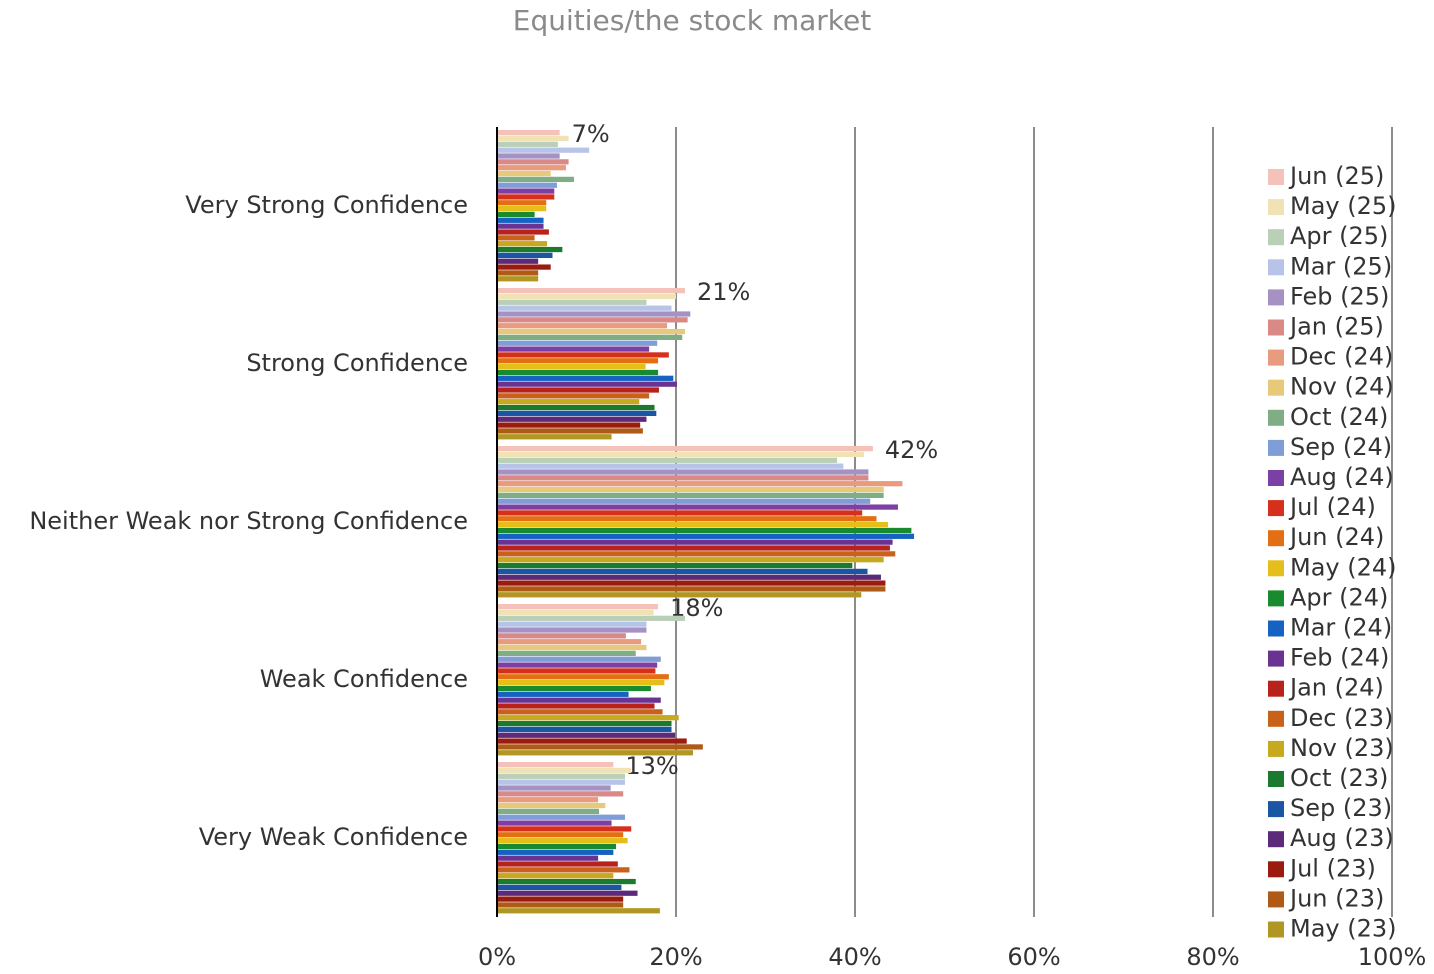 Image resolution: width=1434 pixels, height=974 pixels. What do you see at coordinates (1212, 957) in the screenshot?
I see `x-tick-label: 80%` at bounding box center [1212, 957].